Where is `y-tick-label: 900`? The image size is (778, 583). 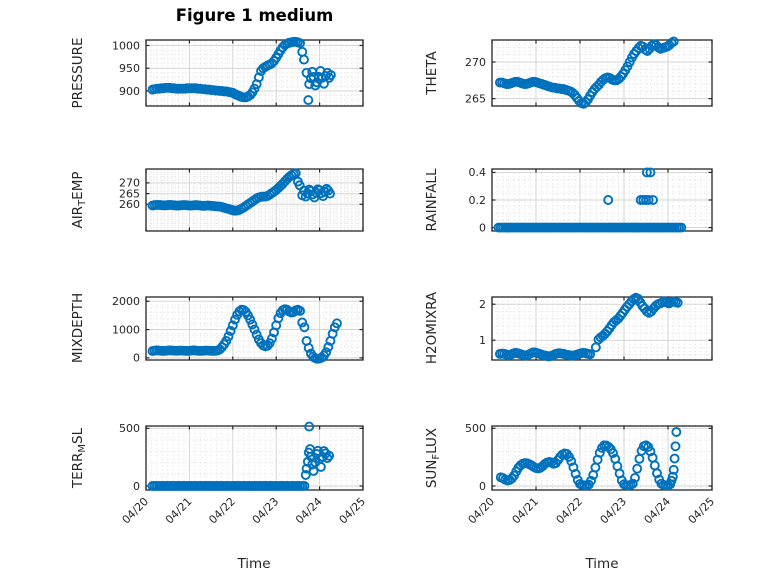
y-tick-label: 900 is located at coordinates (129, 91).